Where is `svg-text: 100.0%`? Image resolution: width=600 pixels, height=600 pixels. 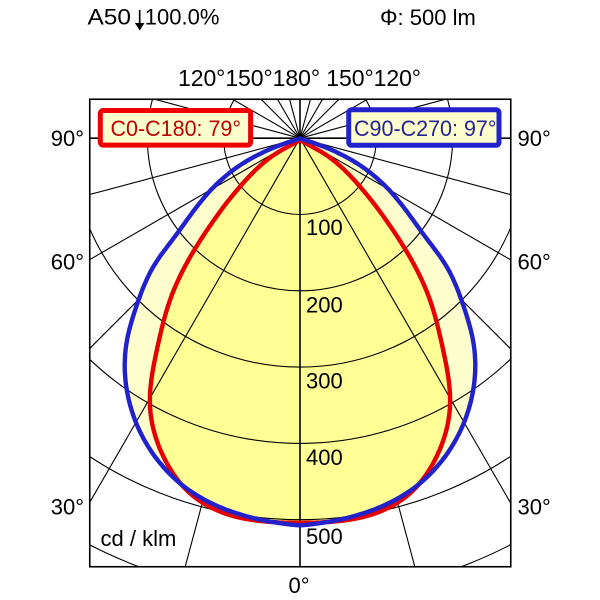 svg-text: 100.0% is located at coordinates (182, 17).